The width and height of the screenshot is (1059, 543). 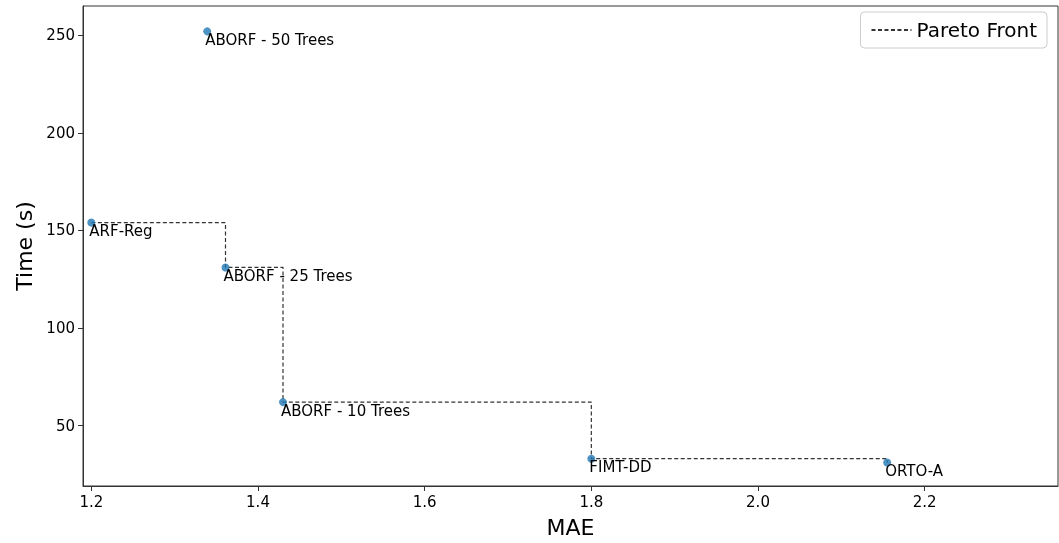 I want to click on y-tick-label: 250, so click(x=60, y=35).